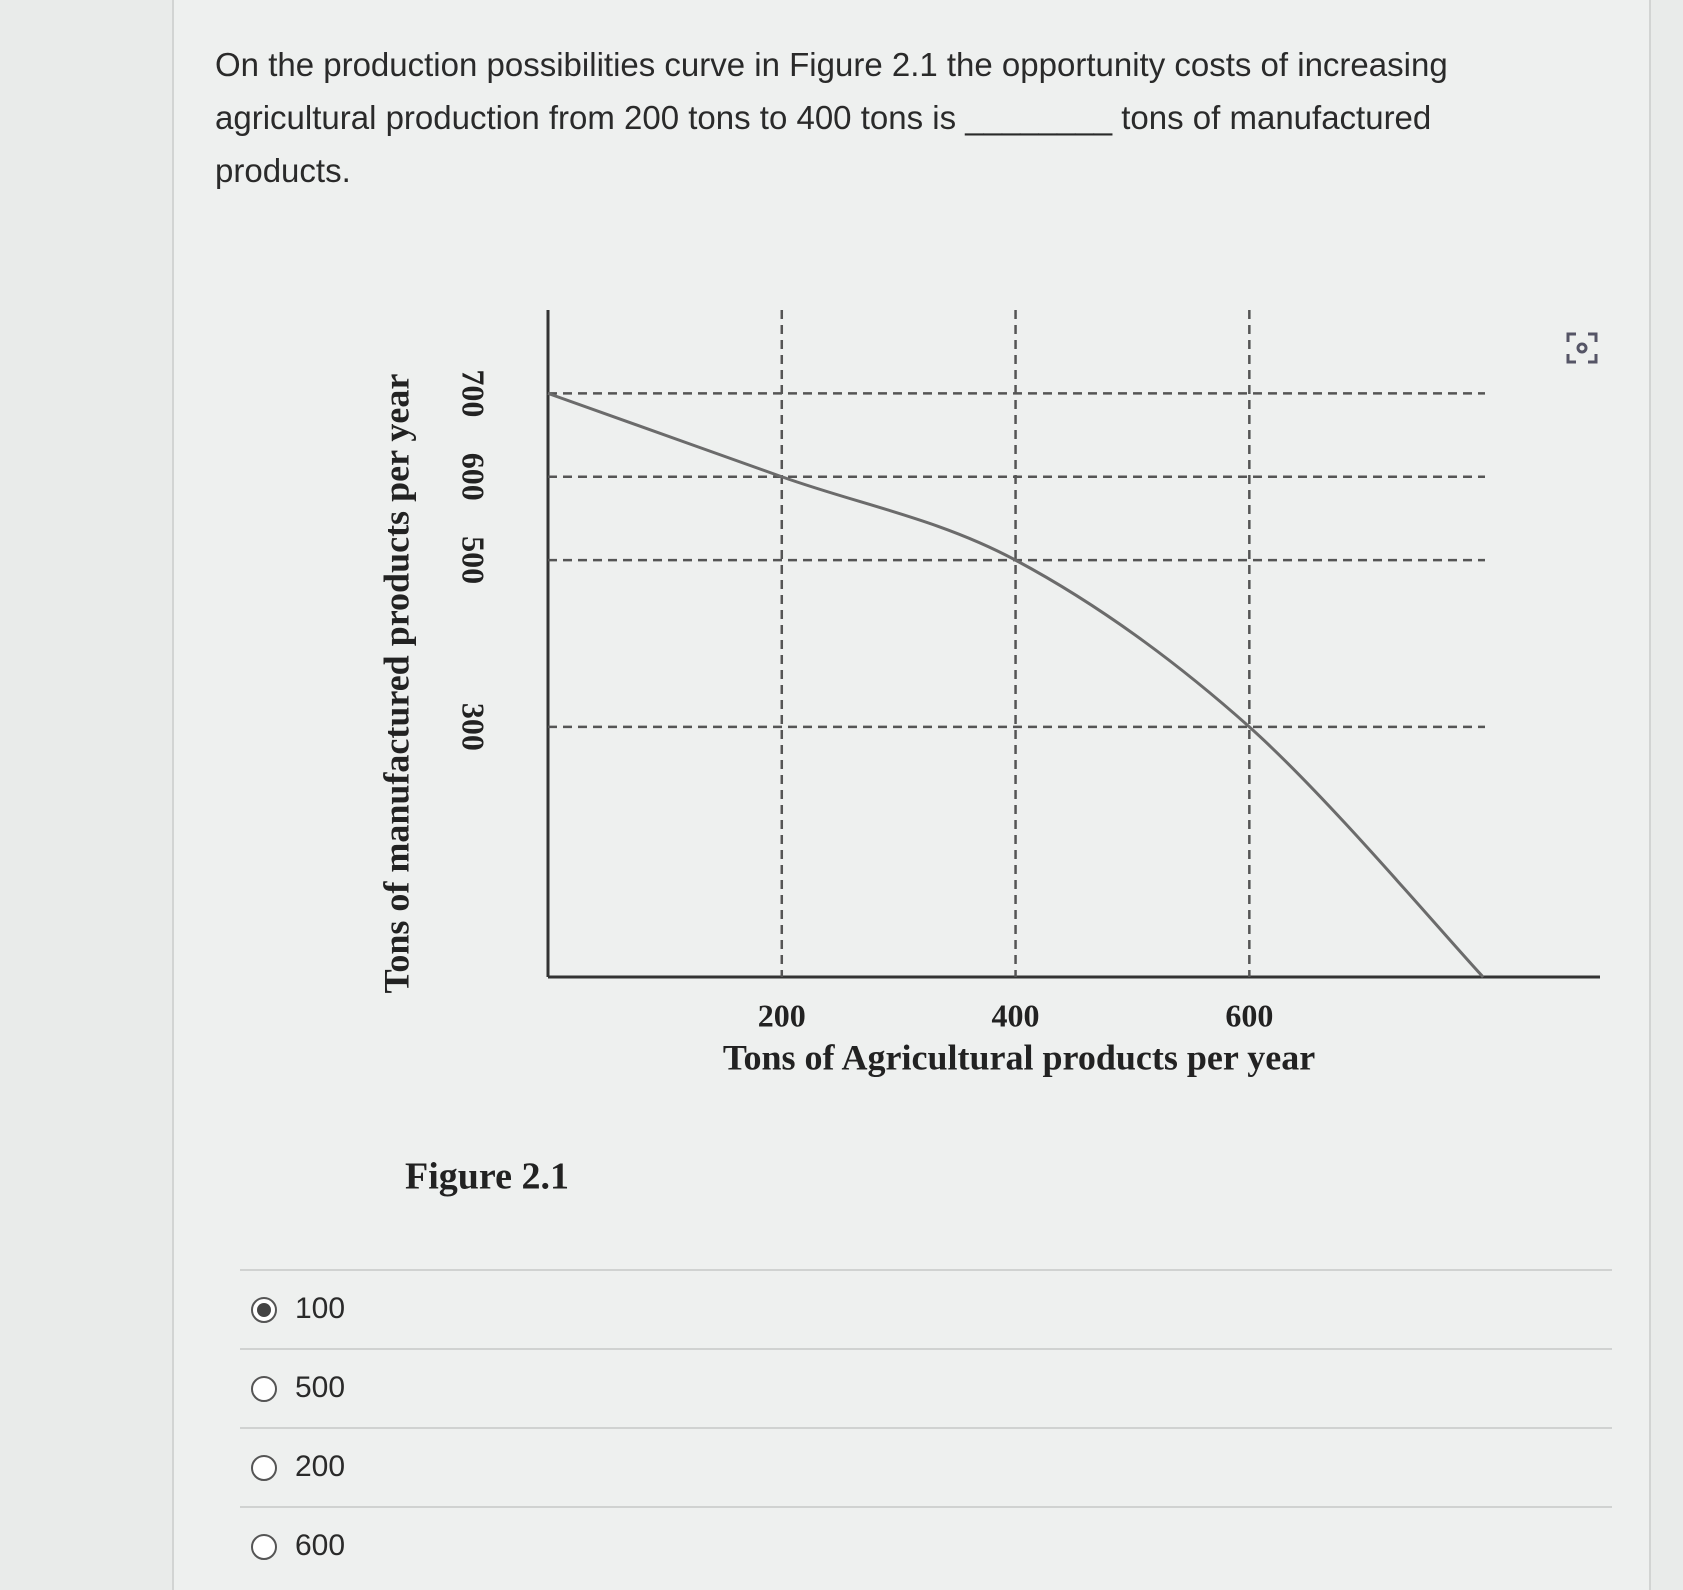 Image resolution: width=1683 pixels, height=1590 pixels. What do you see at coordinates (474, 727) in the screenshot?
I see `y-tick-label: 300` at bounding box center [474, 727].